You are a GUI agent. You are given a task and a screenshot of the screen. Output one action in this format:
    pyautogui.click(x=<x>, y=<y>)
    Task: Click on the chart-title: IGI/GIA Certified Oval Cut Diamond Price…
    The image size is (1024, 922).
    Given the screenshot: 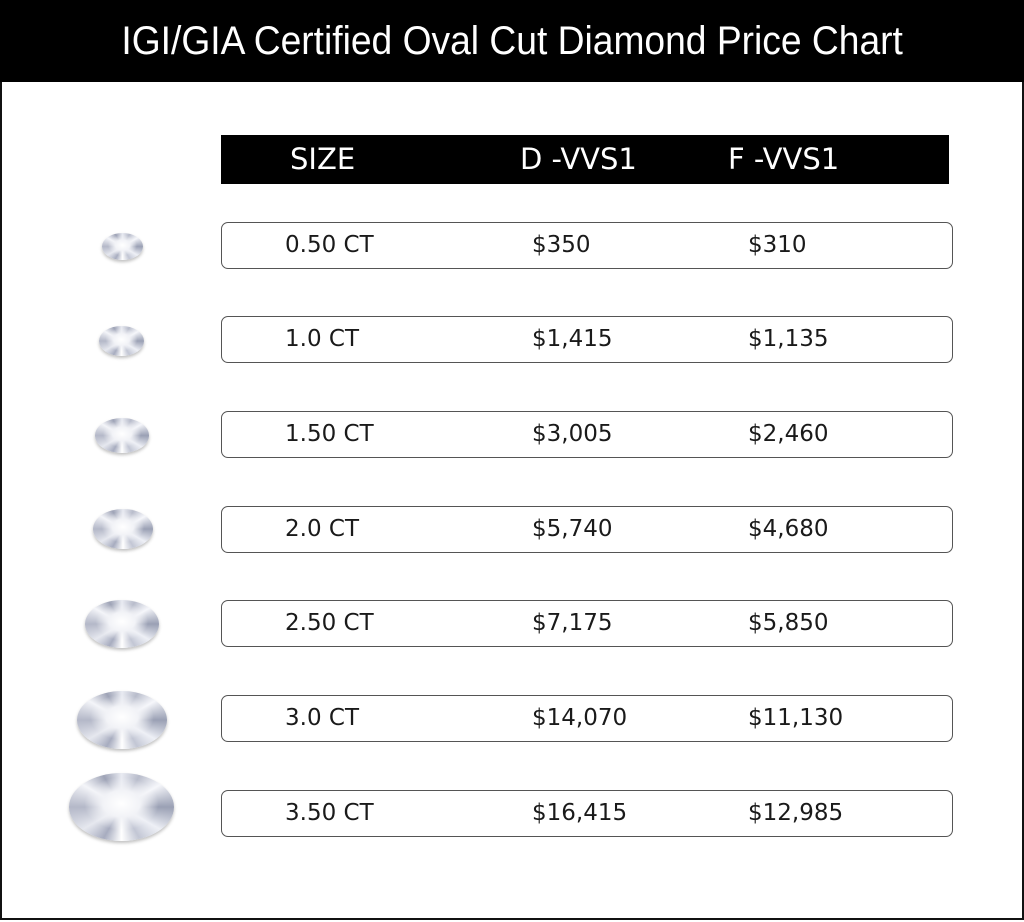 What is the action you would take?
    pyautogui.click(x=512, y=40)
    